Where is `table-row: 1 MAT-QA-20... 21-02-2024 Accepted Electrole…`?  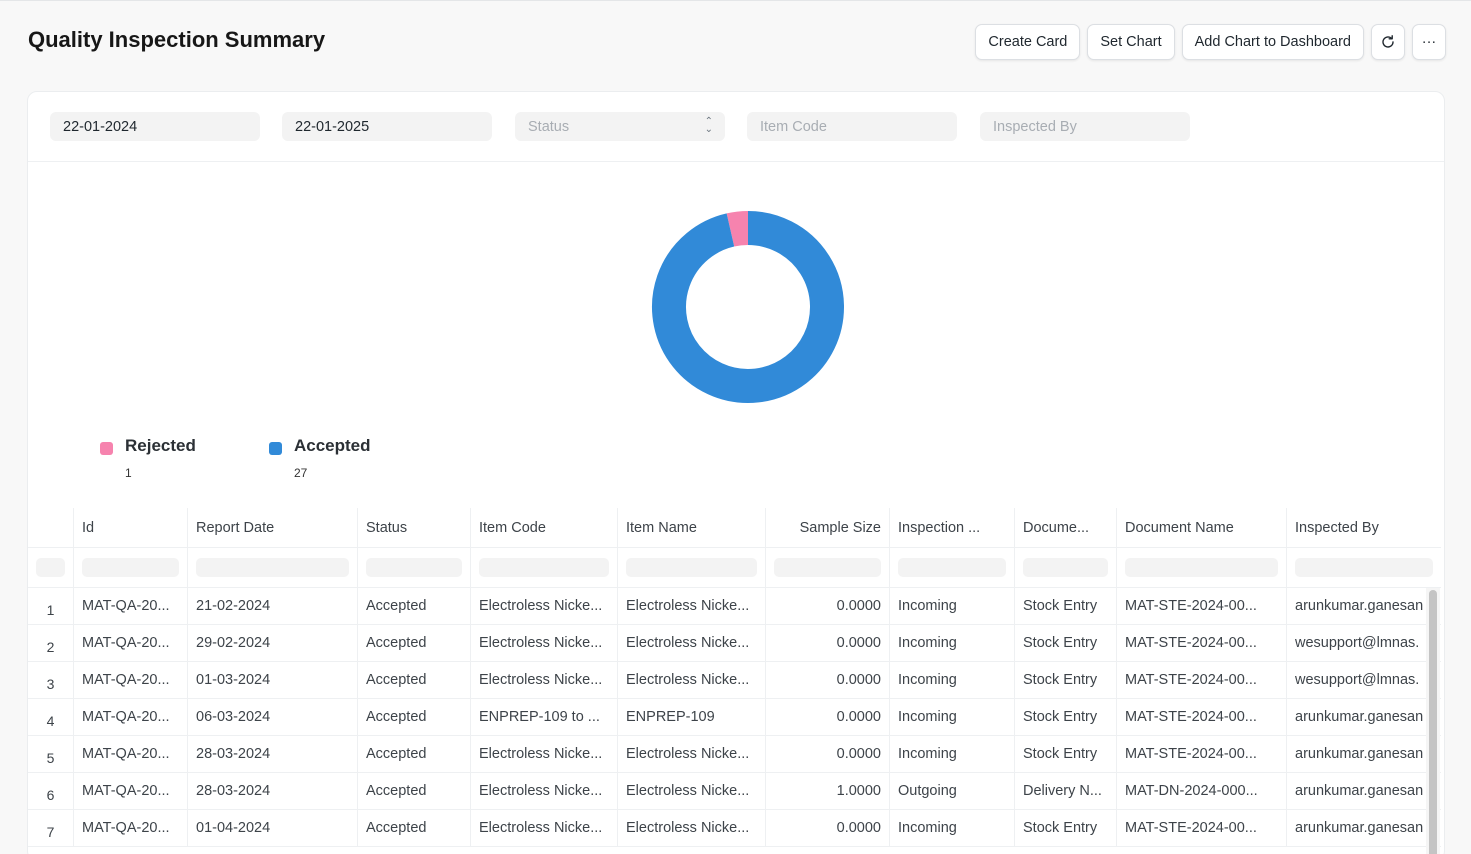 table-row: 1 MAT-QA-20... 21-02-2024 Accepted Electrole… is located at coordinates (734, 606).